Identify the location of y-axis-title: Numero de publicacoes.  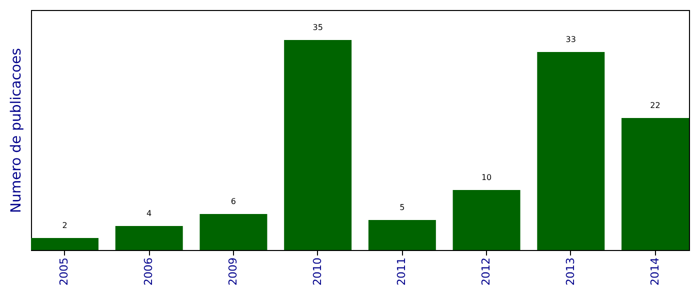
(16, 130).